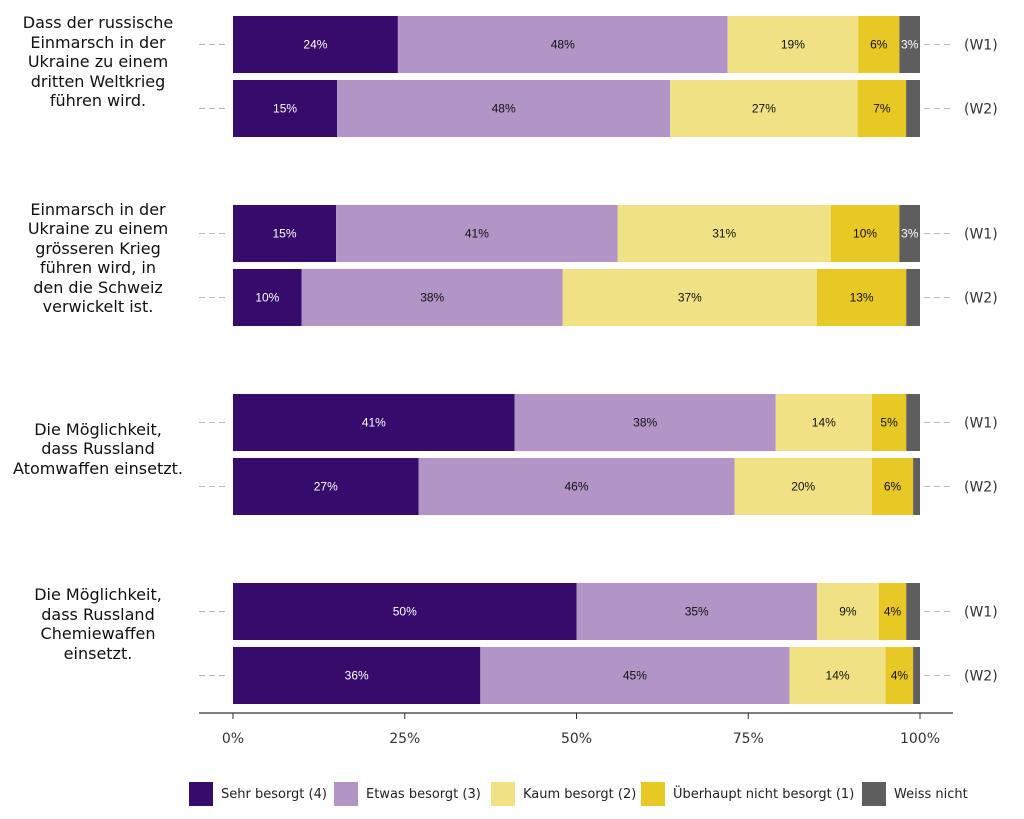 The width and height of the screenshot is (1024, 819). I want to click on legend-item: Überhaupt nicht besorgt (1), so click(747, 794).